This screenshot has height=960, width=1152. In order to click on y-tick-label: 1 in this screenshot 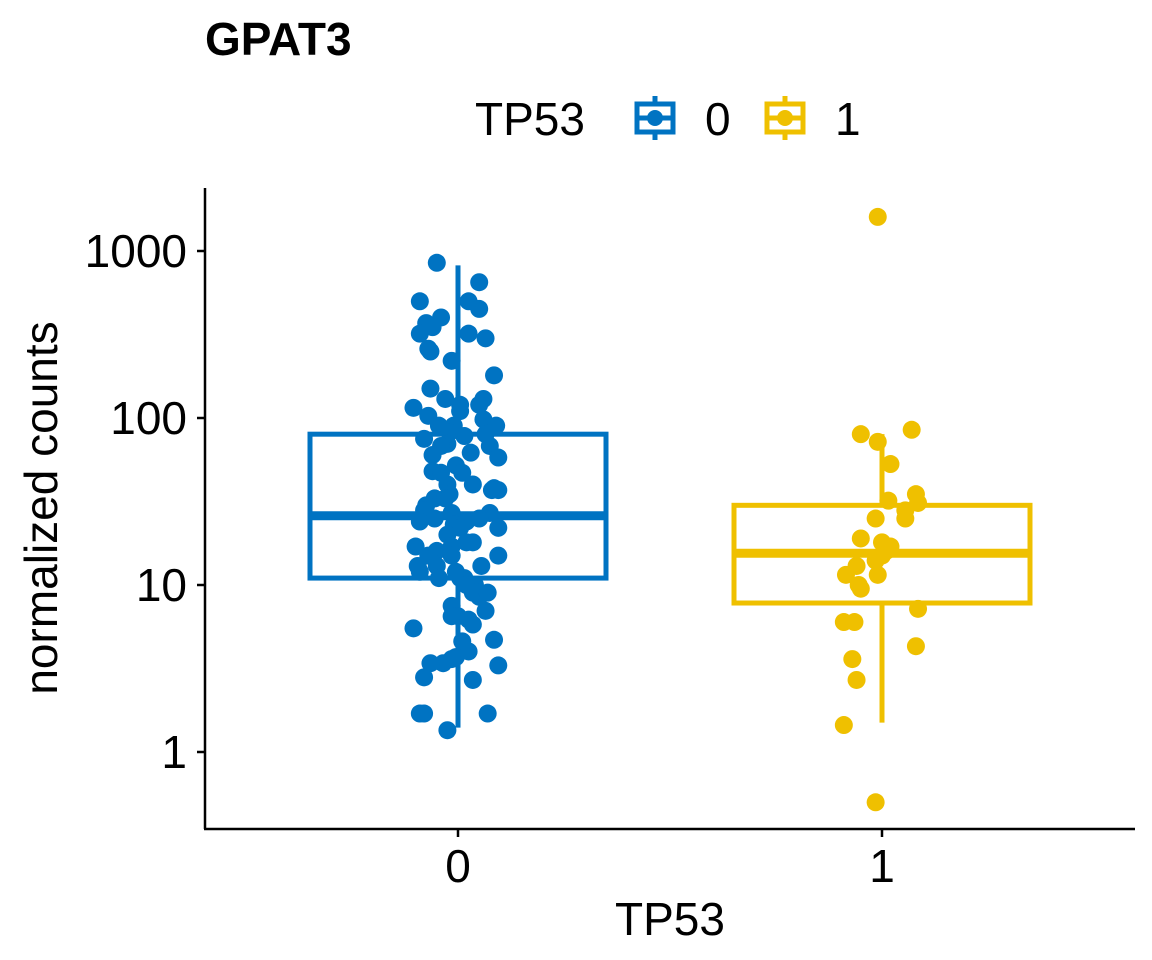, I will do `click(174, 752)`.